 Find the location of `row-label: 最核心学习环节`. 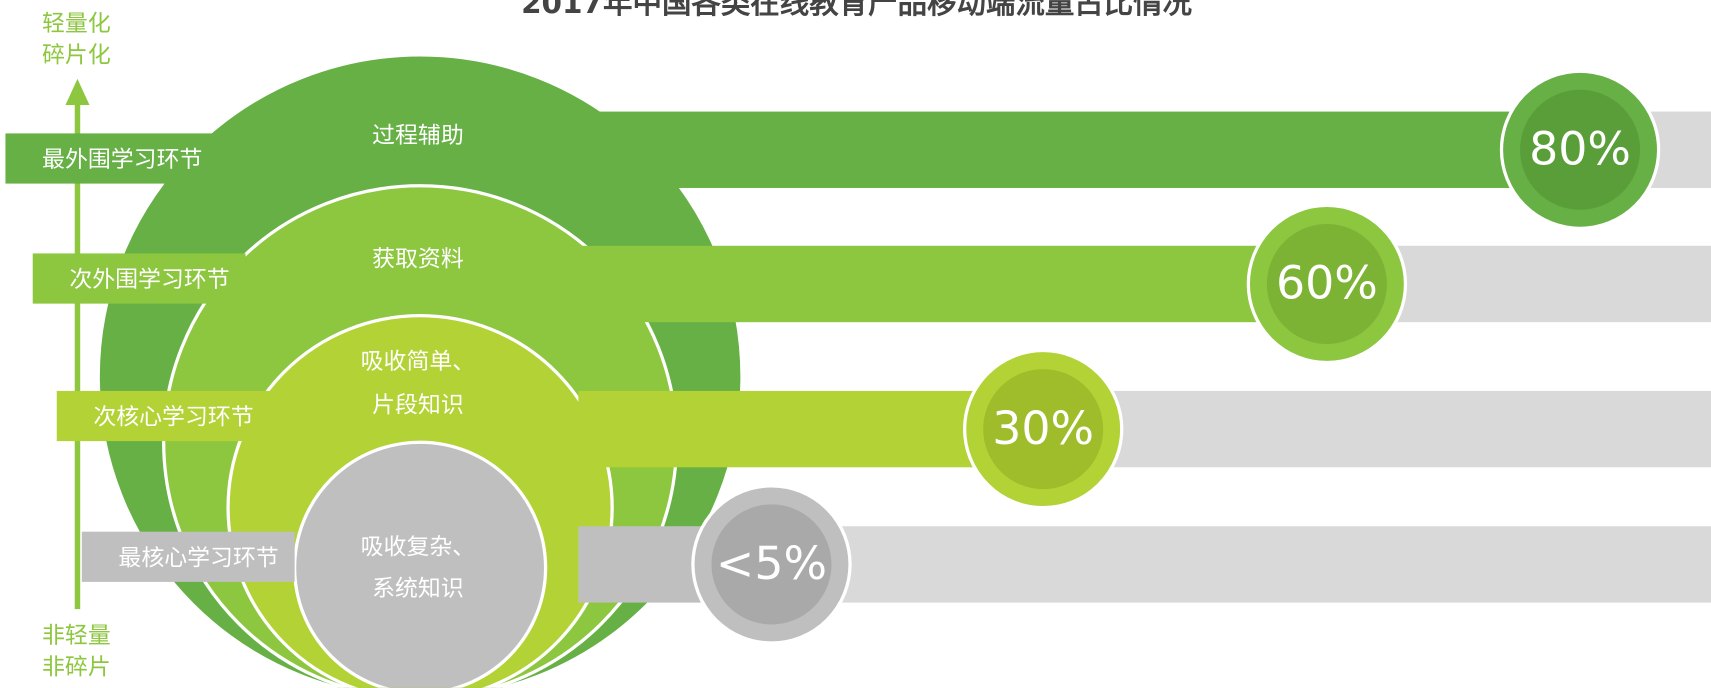

row-label: 最核心学习环节 is located at coordinates (198, 558).